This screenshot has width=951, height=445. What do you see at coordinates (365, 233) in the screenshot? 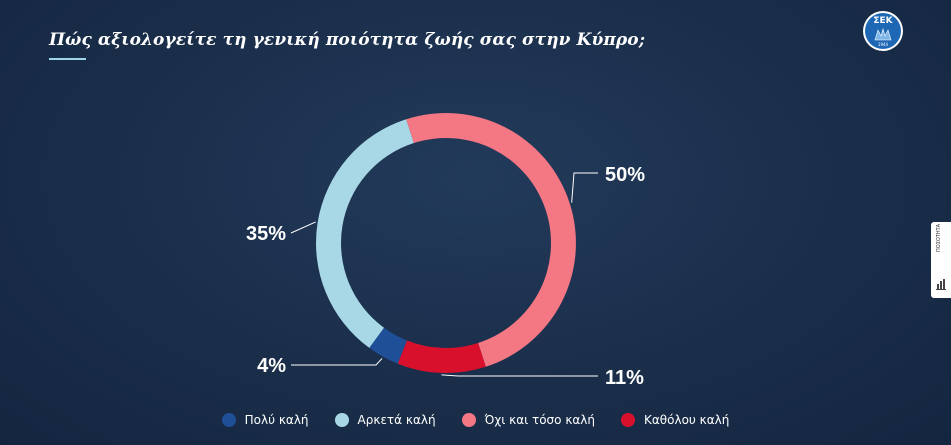
I see `slice-arketa-kali` at bounding box center [365, 233].